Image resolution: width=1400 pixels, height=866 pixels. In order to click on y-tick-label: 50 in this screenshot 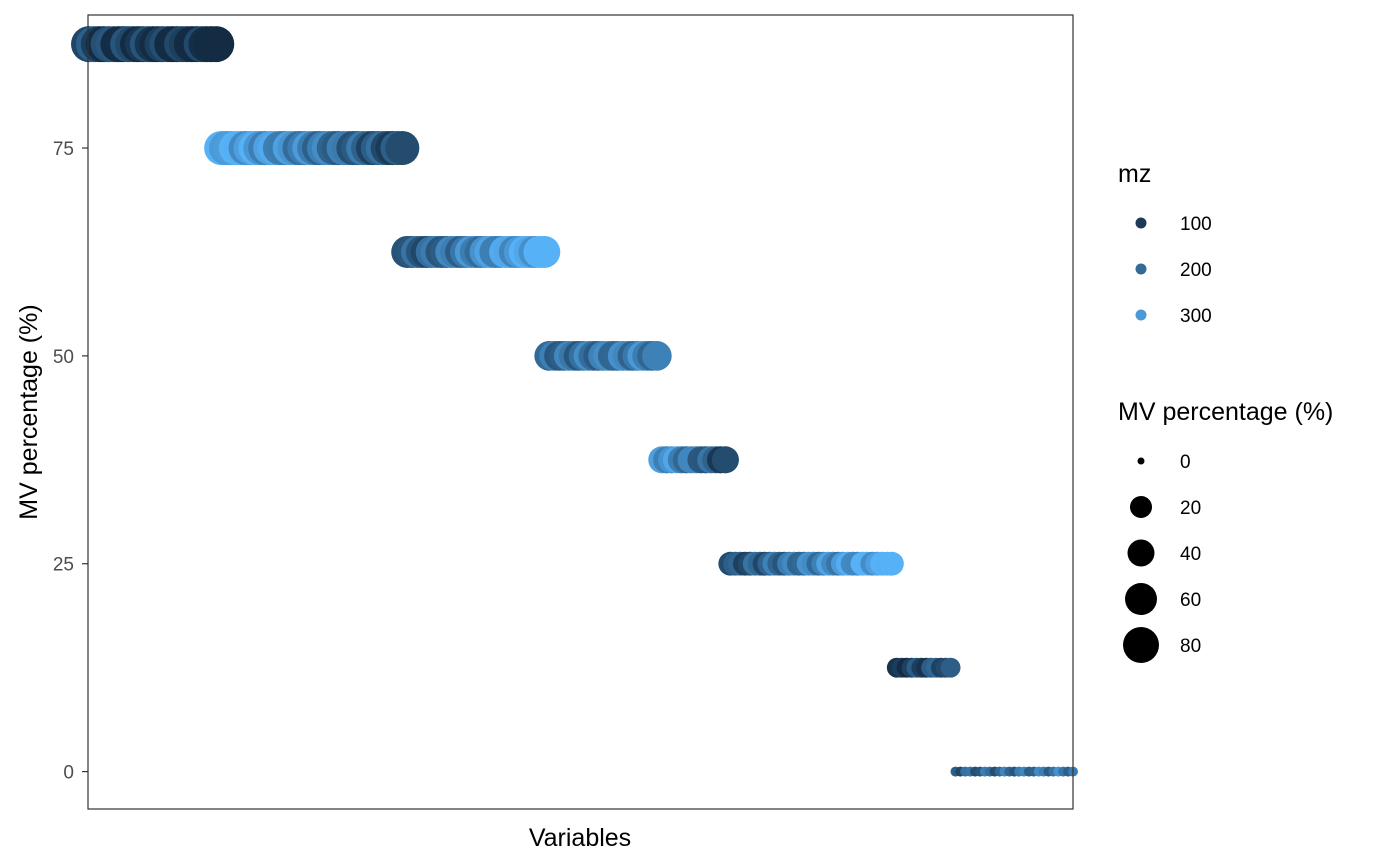, I will do `click(63, 357)`.